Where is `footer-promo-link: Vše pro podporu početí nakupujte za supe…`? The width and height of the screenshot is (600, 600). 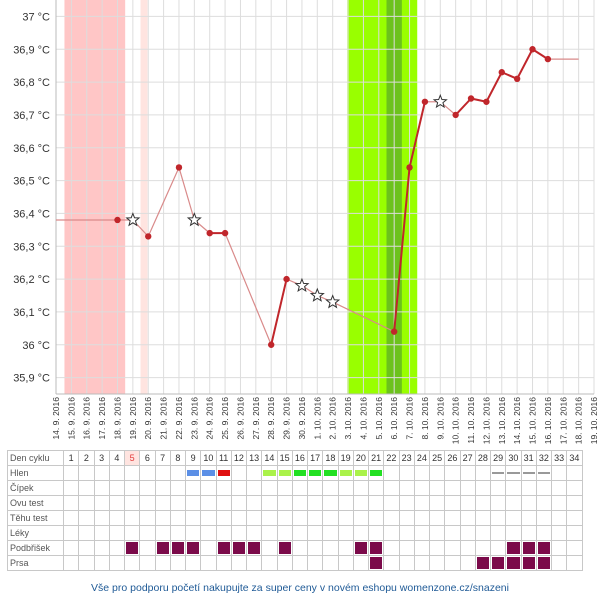
footer-promo-link: Vše pro podporu početí nakupujte za supe… is located at coordinates (300, 588).